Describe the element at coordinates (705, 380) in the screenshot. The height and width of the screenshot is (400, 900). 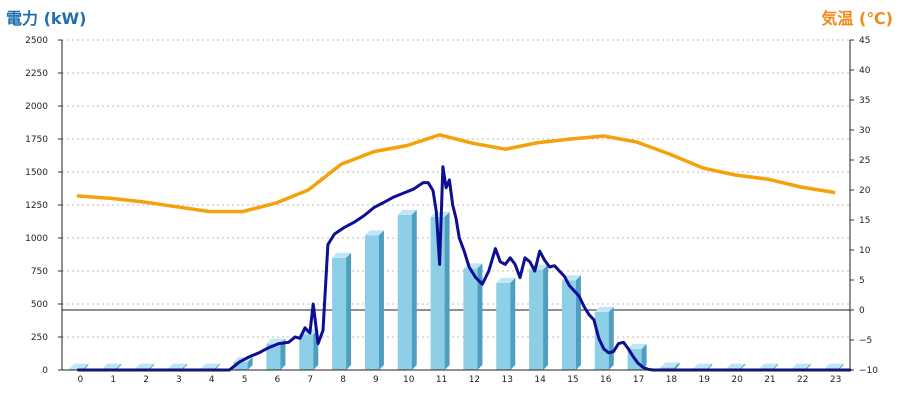
I see `x-tick-label: 19` at that location.